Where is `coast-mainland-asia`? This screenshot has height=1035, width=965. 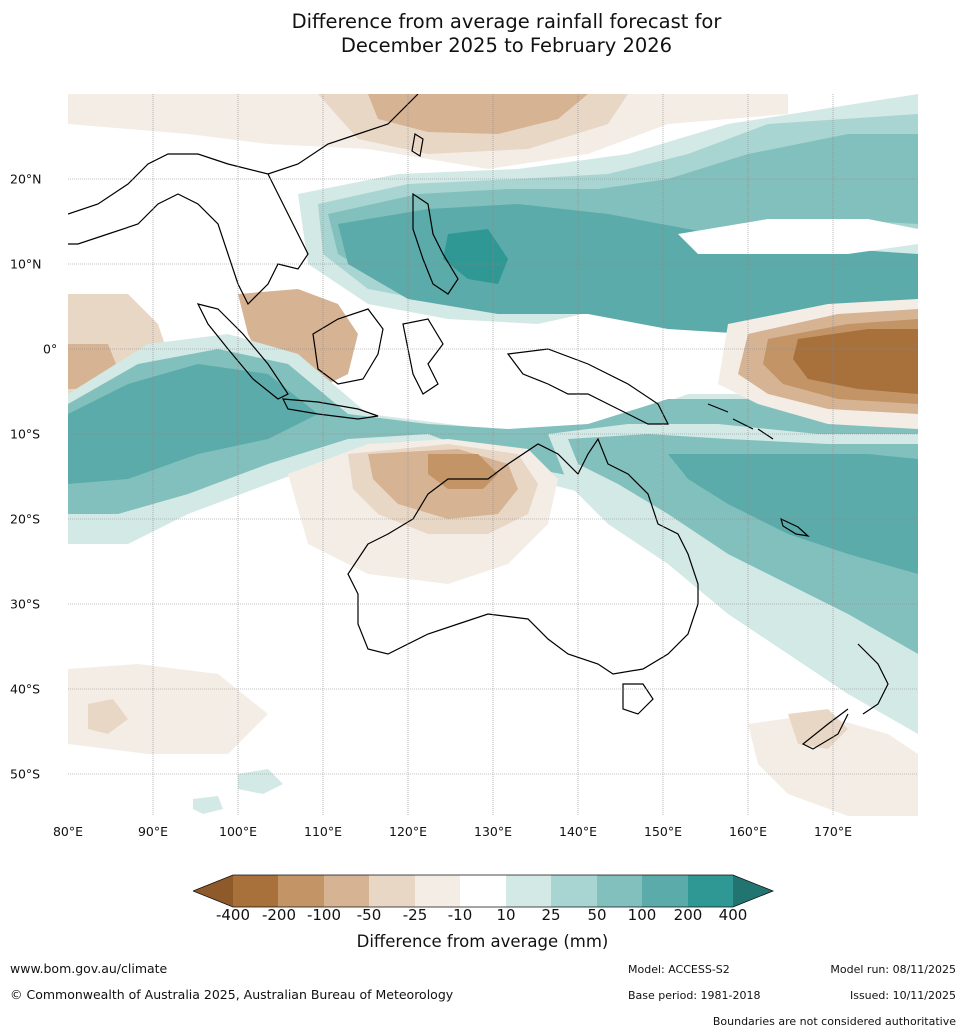 coast-mainland-asia is located at coordinates (243, 200).